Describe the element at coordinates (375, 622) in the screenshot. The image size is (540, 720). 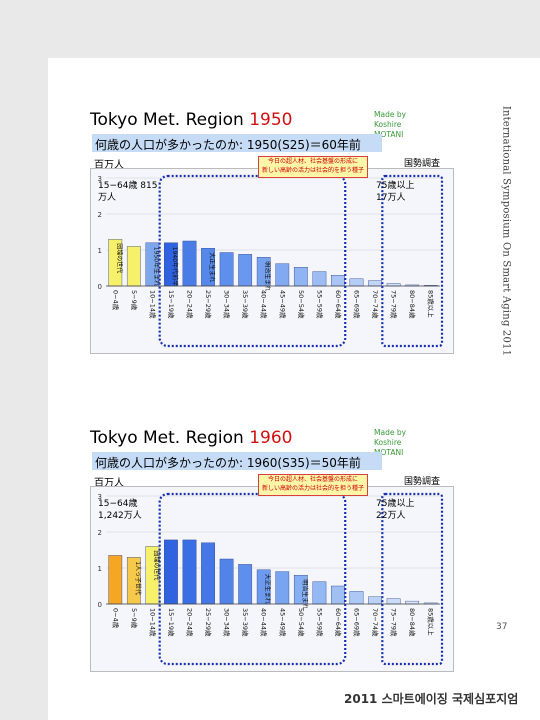
I see `x-tick-label: 70−74歳` at that location.